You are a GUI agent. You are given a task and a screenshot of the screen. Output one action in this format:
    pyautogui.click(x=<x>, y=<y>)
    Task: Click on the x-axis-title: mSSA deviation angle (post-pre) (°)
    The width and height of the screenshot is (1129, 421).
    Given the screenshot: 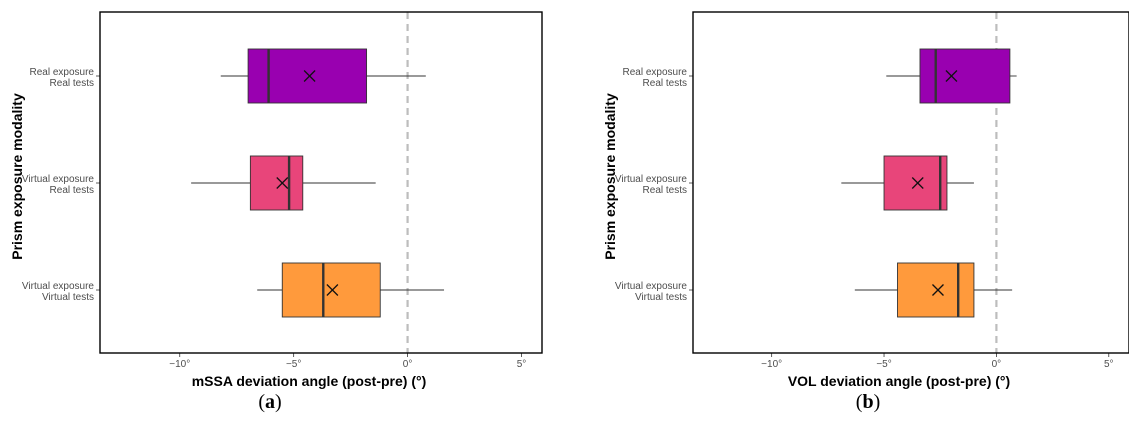 What is the action you would take?
    pyautogui.click(x=309, y=381)
    